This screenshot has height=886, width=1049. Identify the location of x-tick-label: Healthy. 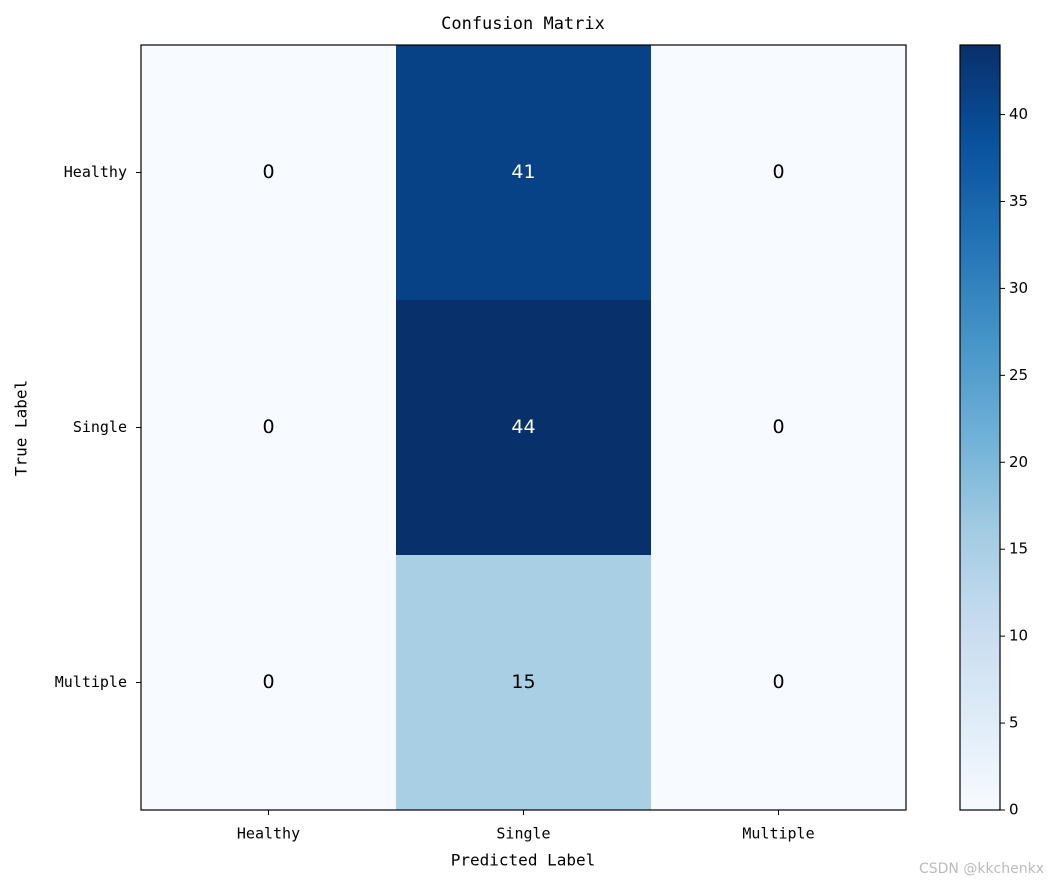
(268, 834).